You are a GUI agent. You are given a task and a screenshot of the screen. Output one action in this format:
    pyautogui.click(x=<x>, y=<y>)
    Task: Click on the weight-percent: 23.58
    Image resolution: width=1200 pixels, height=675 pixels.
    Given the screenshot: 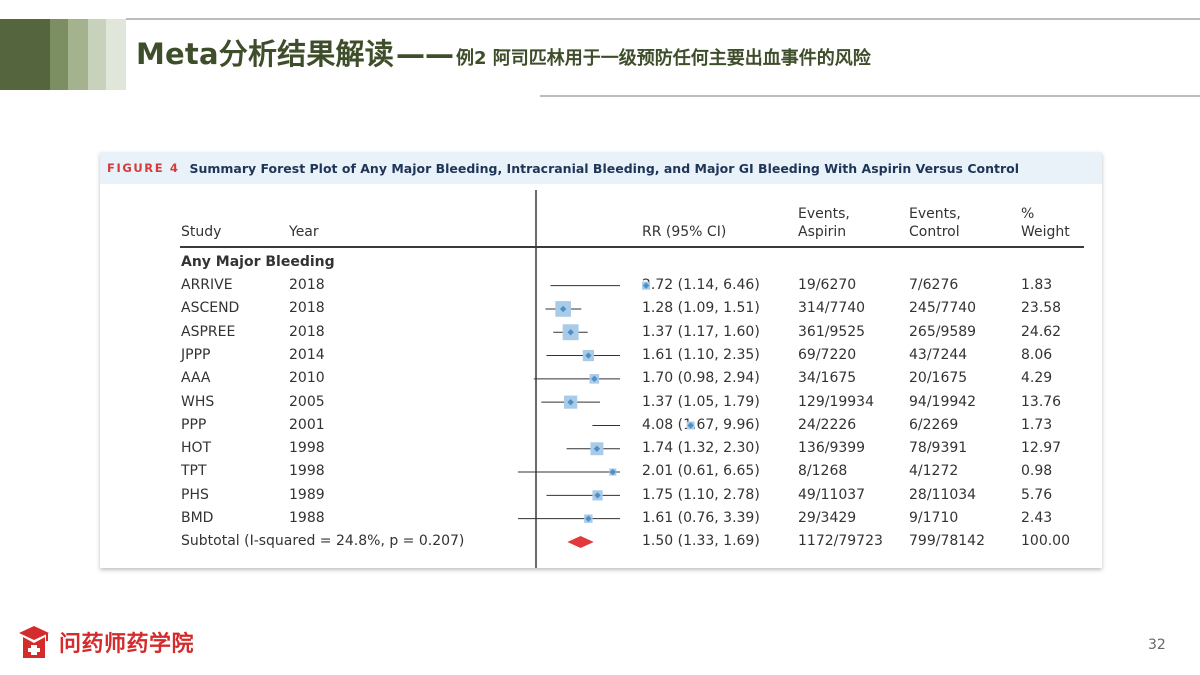 What is the action you would take?
    pyautogui.click(x=1041, y=308)
    